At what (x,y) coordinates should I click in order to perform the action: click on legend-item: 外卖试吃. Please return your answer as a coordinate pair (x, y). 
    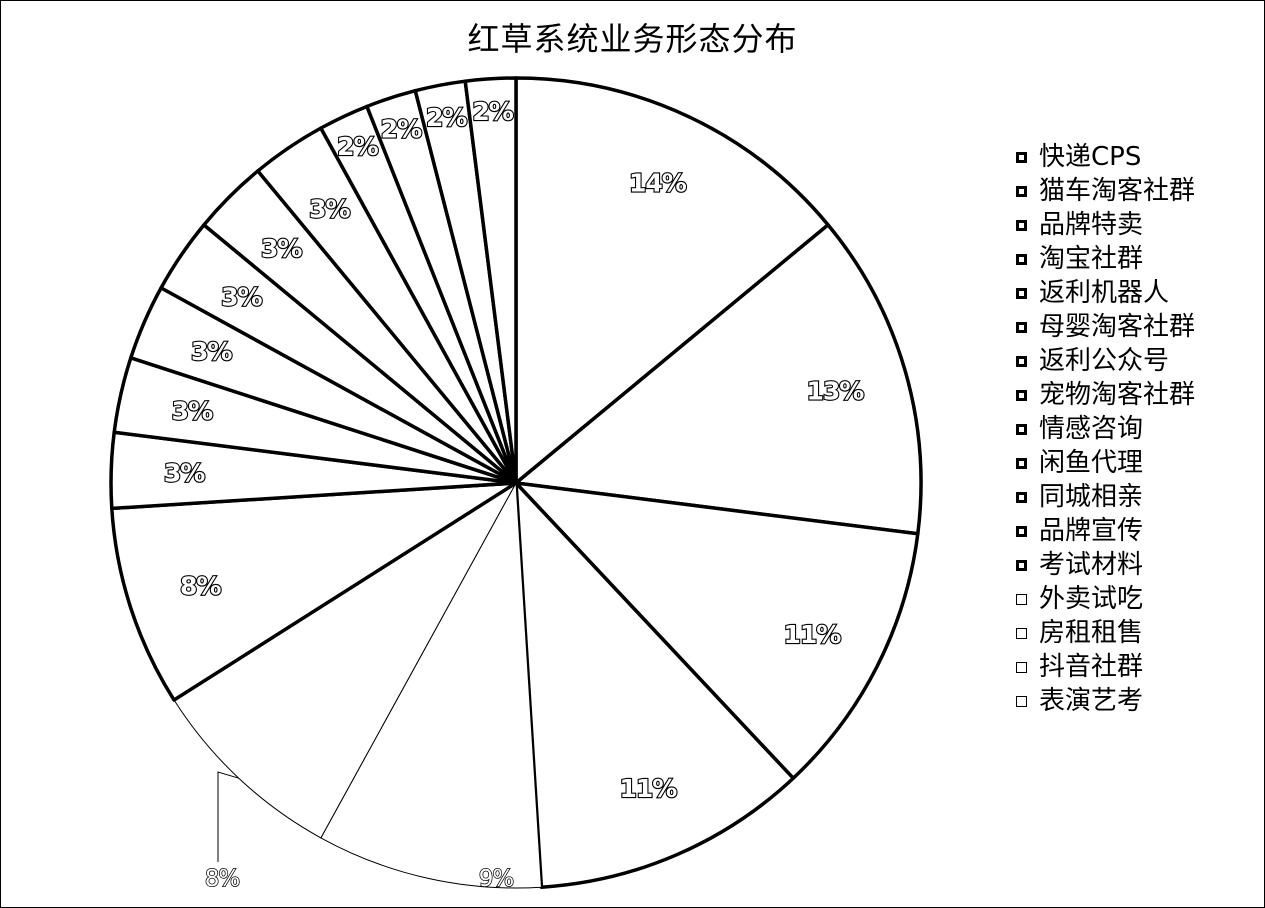
    Looking at the image, I should click on (1105, 599).